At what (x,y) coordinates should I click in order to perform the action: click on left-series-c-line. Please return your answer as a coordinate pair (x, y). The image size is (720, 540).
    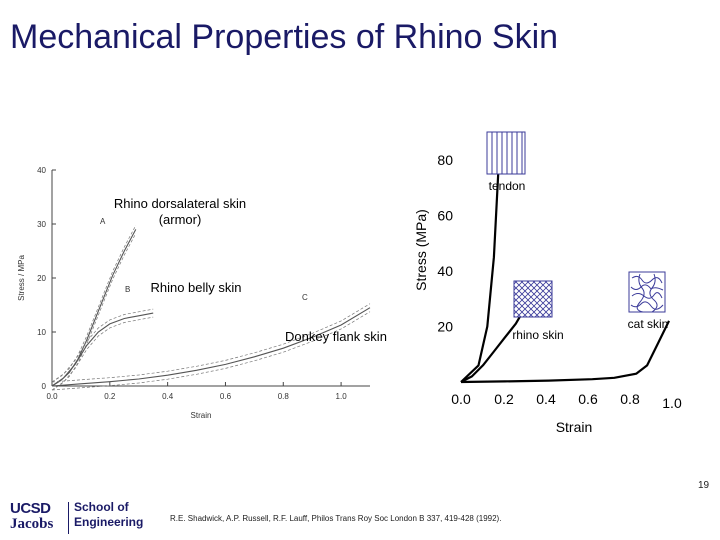
    Looking at the image, I should click on (211, 347).